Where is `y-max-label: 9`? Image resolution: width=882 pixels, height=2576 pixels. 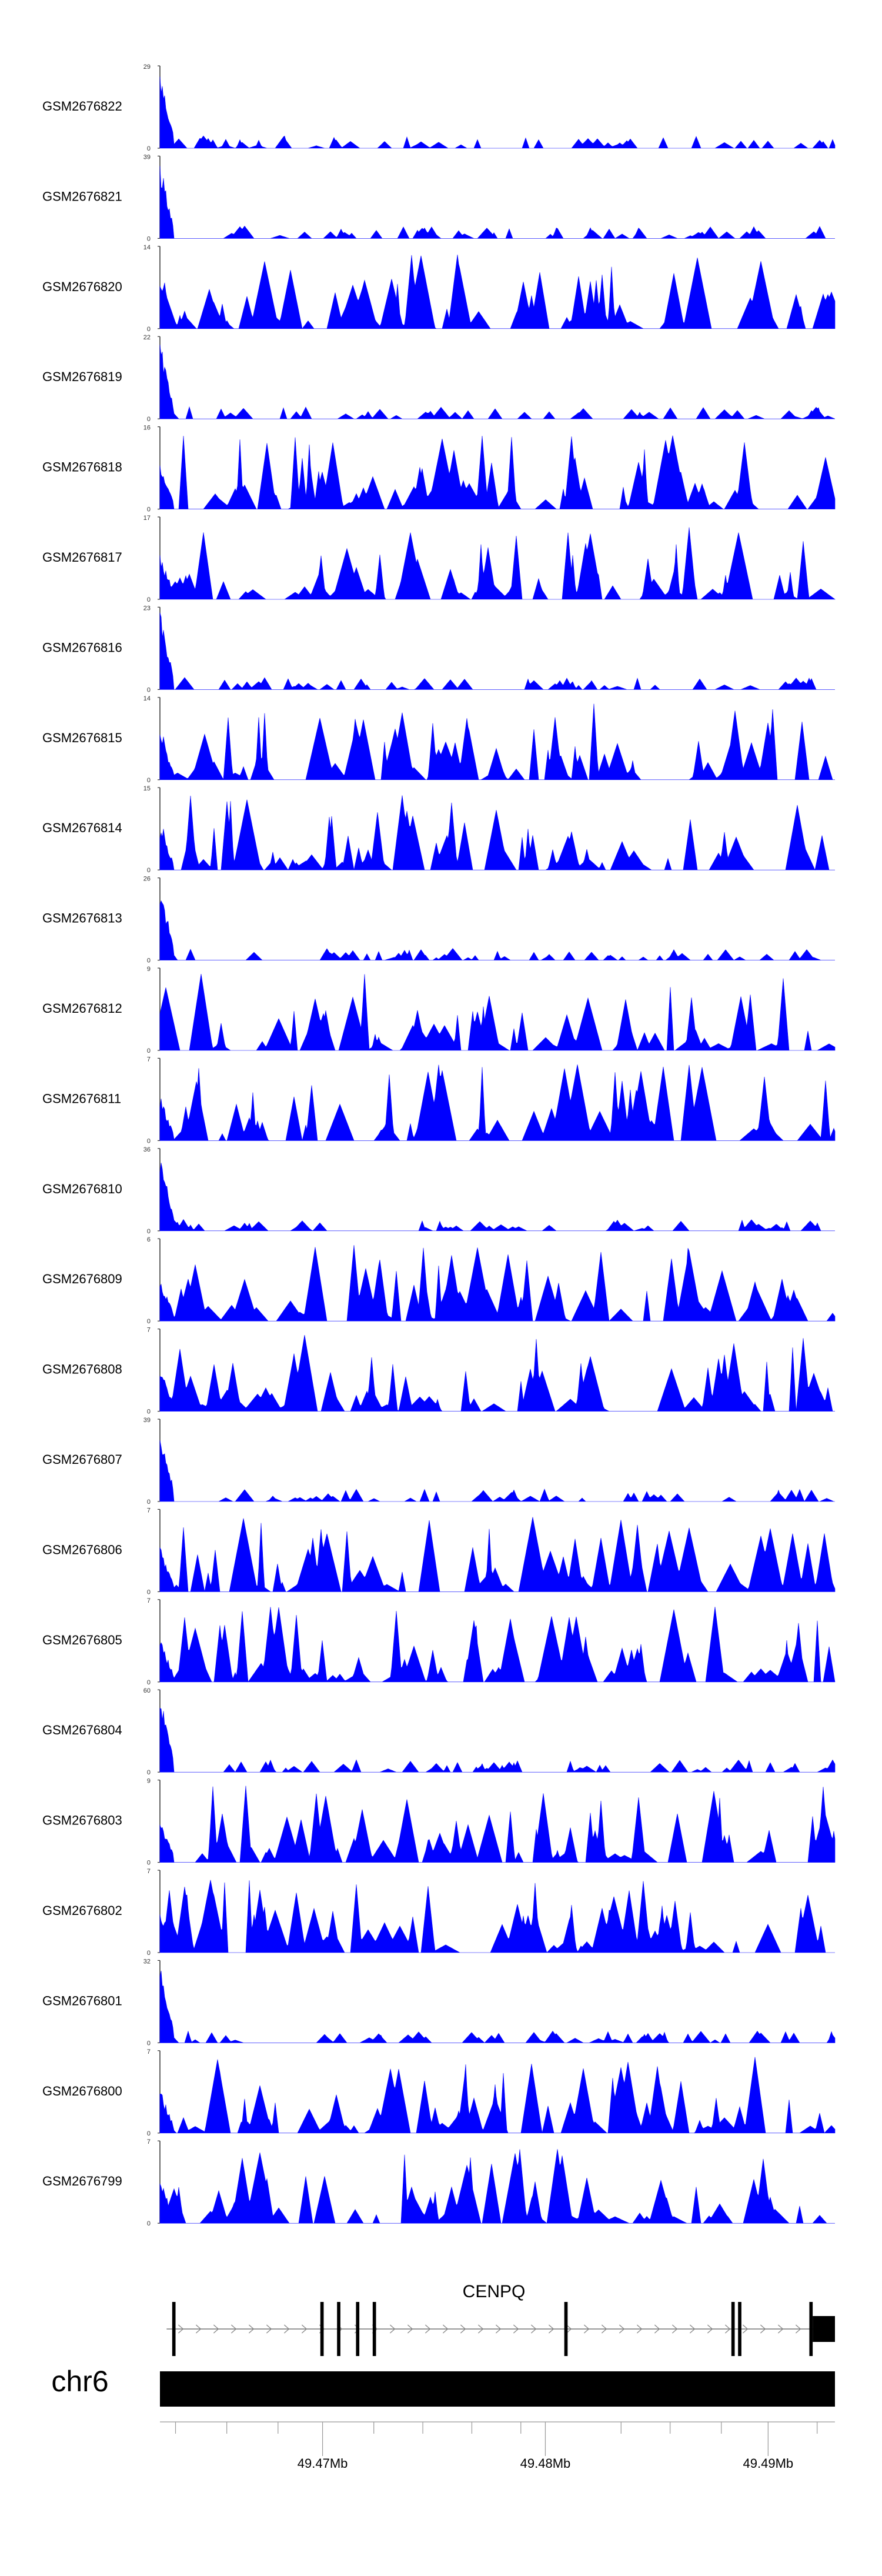
y-max-label: 9 is located at coordinates (149, 969).